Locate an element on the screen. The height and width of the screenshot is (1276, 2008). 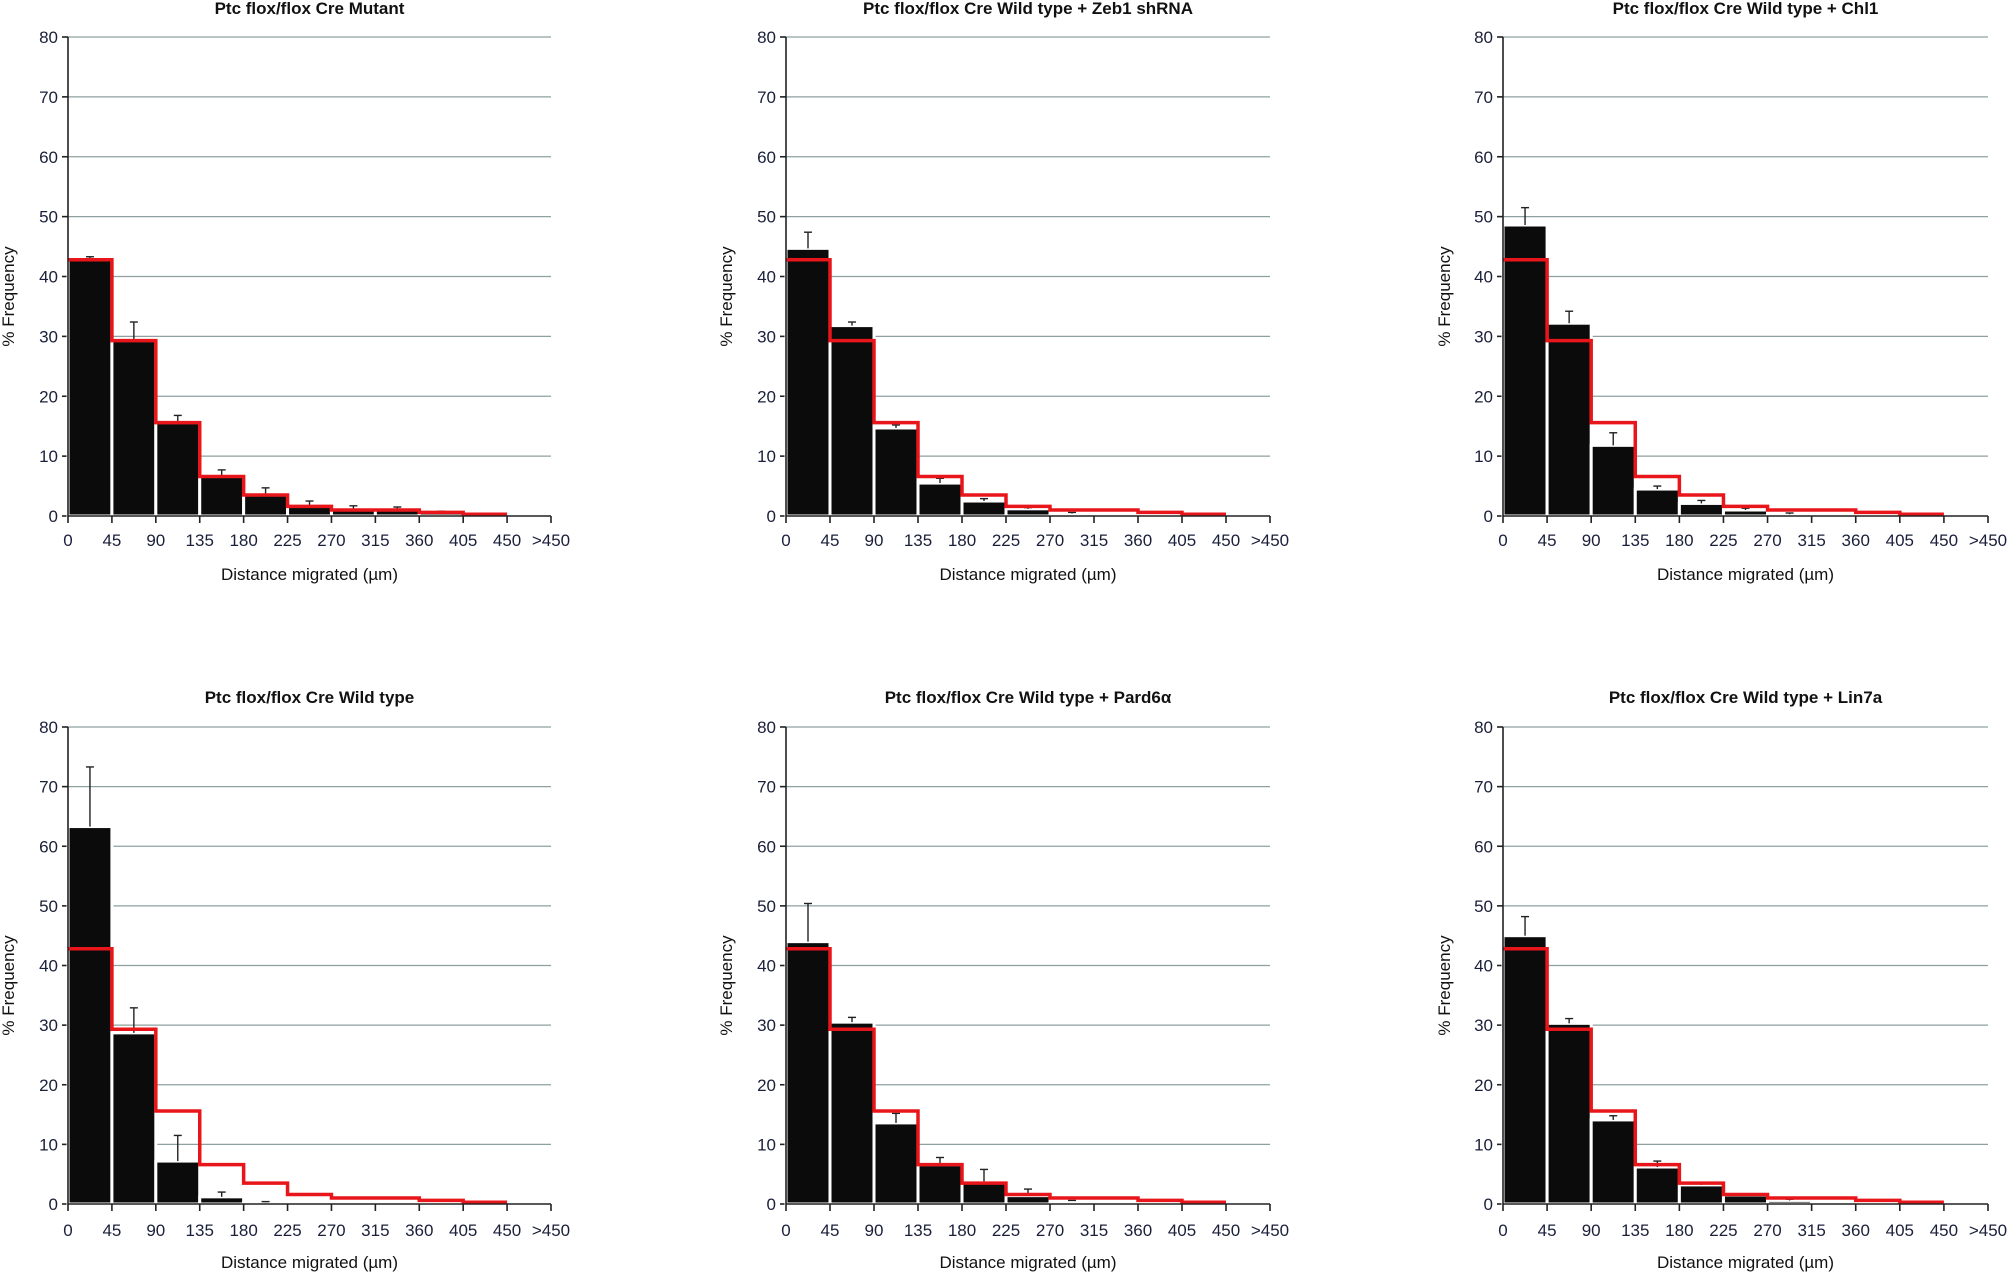
chart-title: Ptc flox/flox Cre Wild type + Pard6α is located at coordinates (1028, 697).